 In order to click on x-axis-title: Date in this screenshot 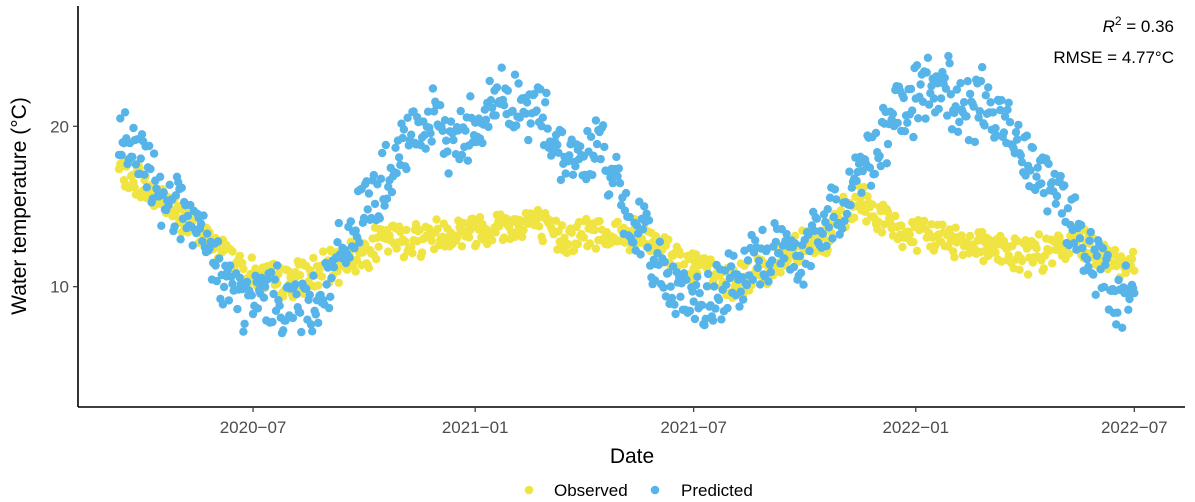, I will do `click(632, 456)`.